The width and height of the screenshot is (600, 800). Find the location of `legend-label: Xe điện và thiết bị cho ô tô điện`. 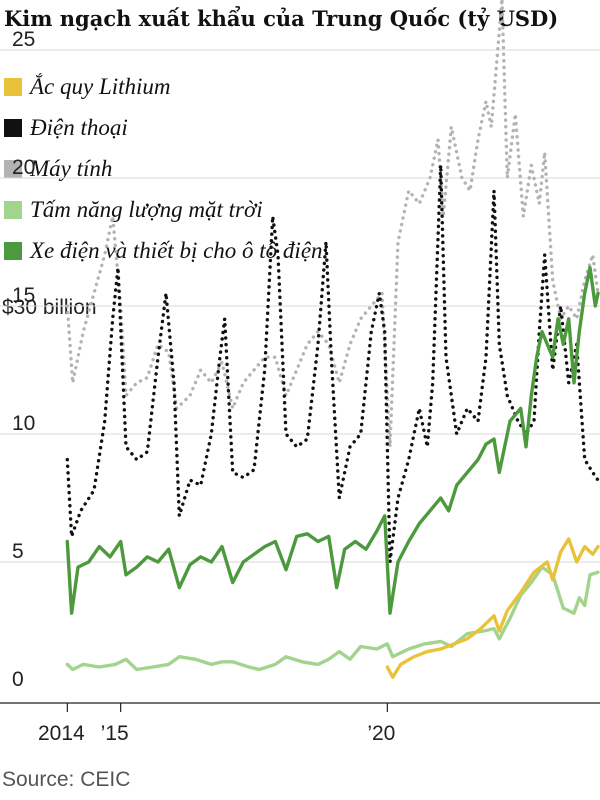

legend-label: Xe điện và thiết bị cho ô tô điện is located at coordinates (176, 250).